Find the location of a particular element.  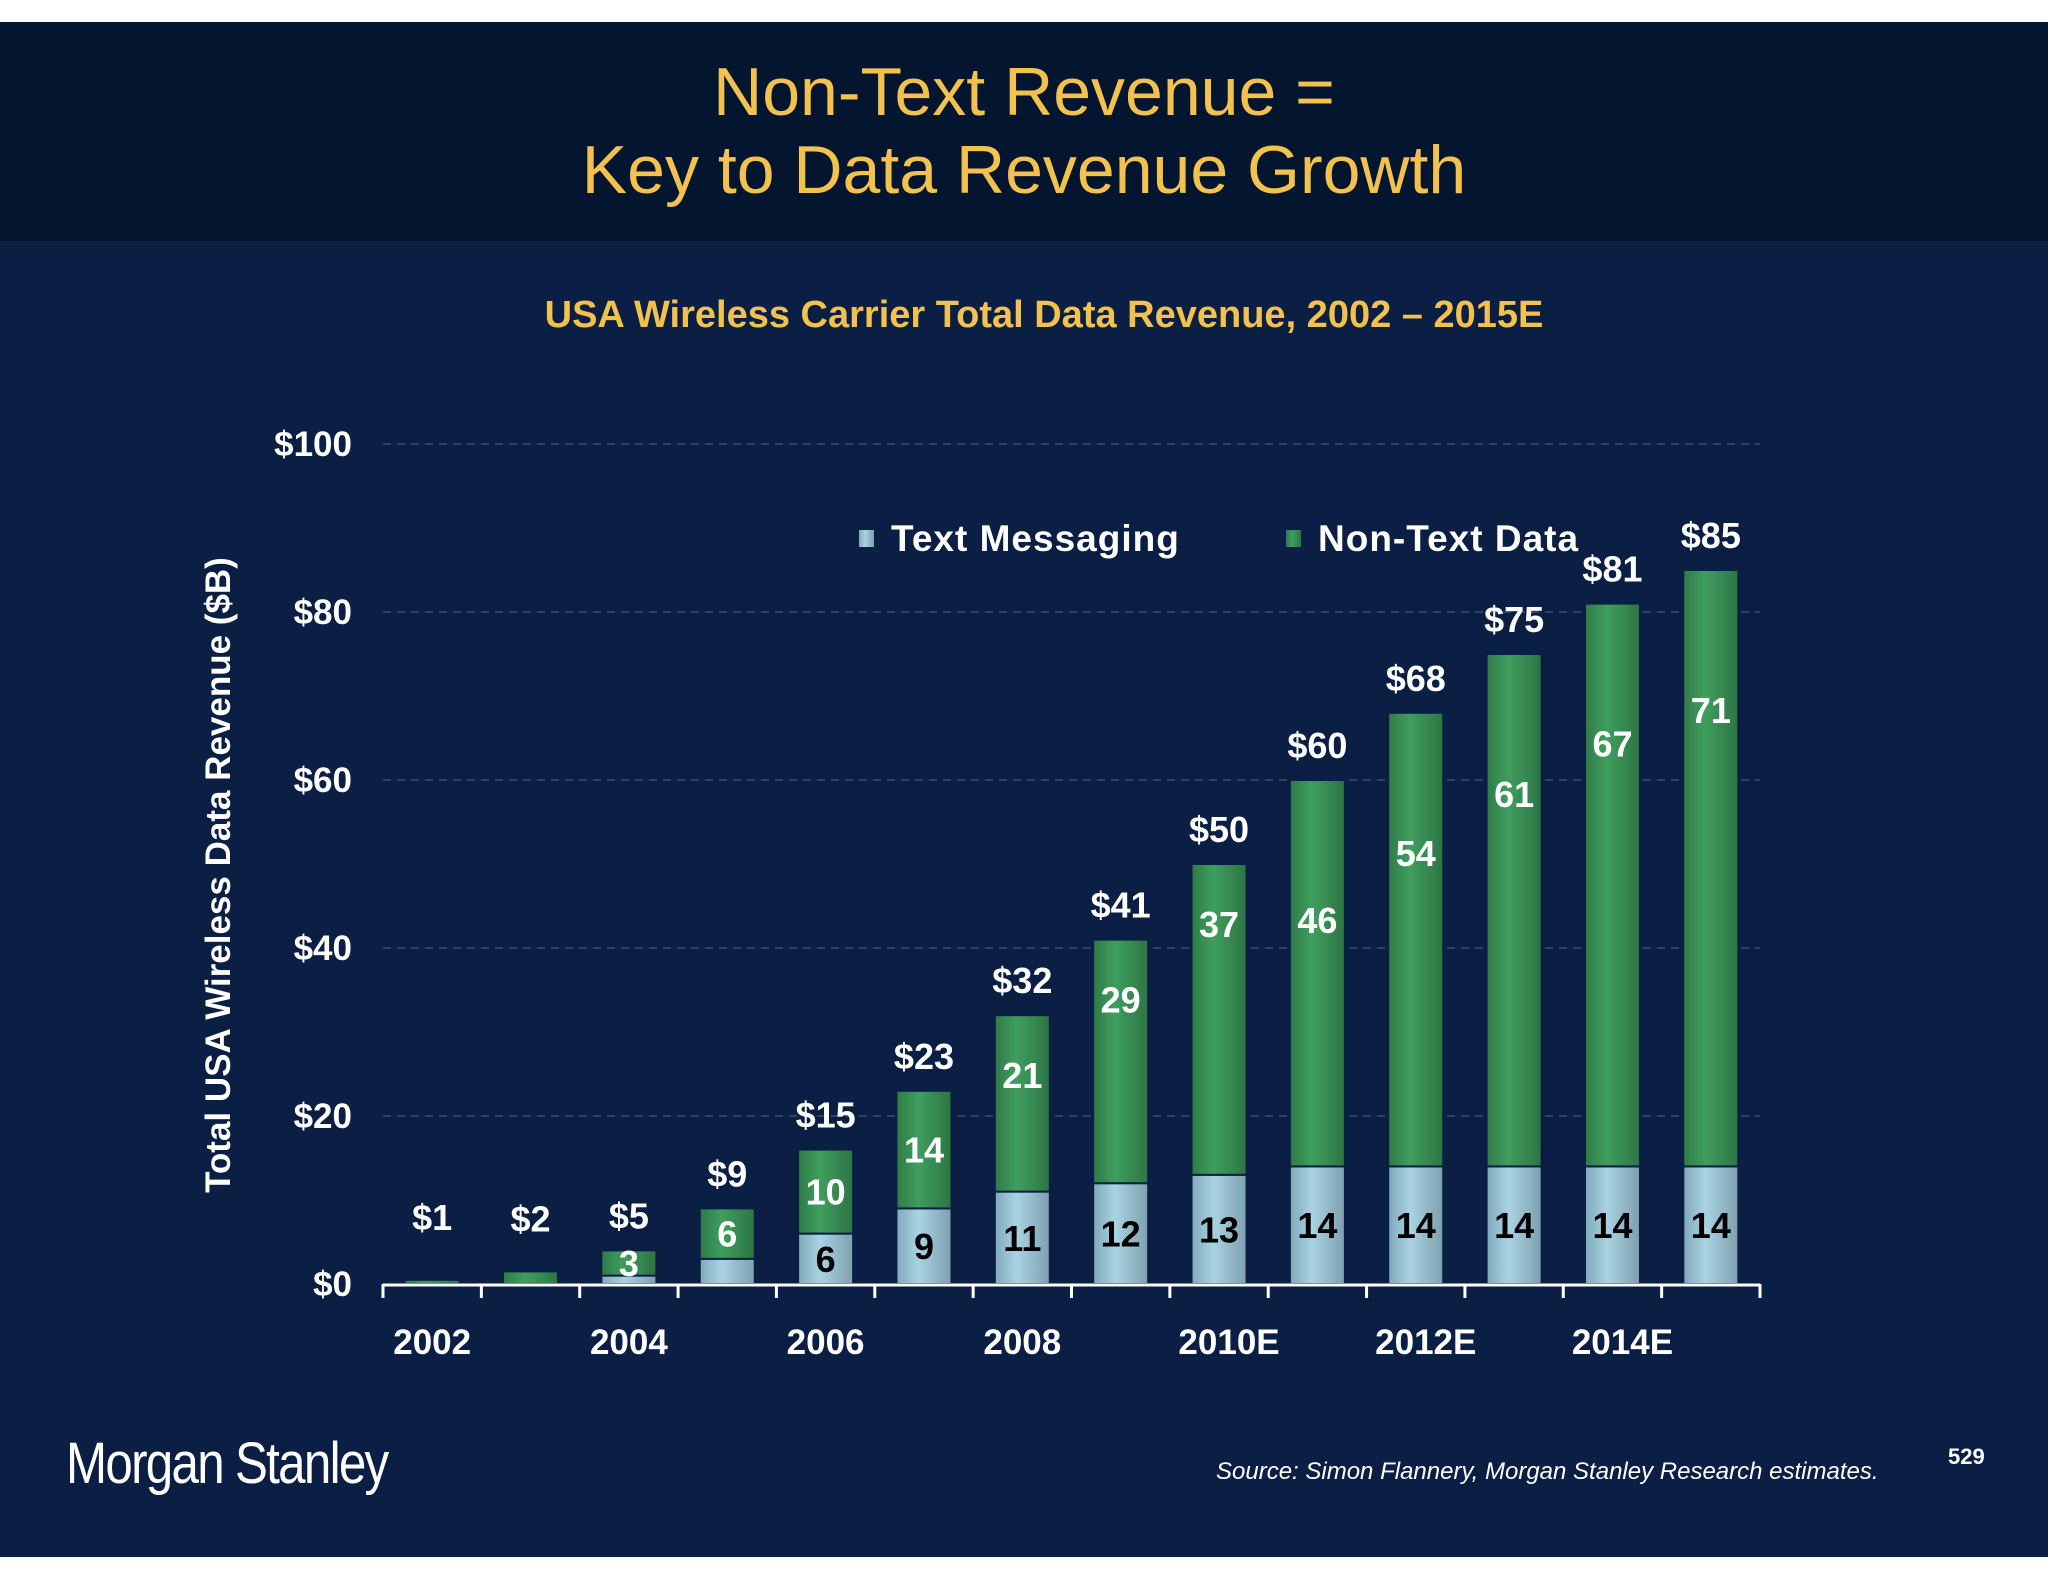

x-tick-label: 2012E is located at coordinates (1425, 1342).